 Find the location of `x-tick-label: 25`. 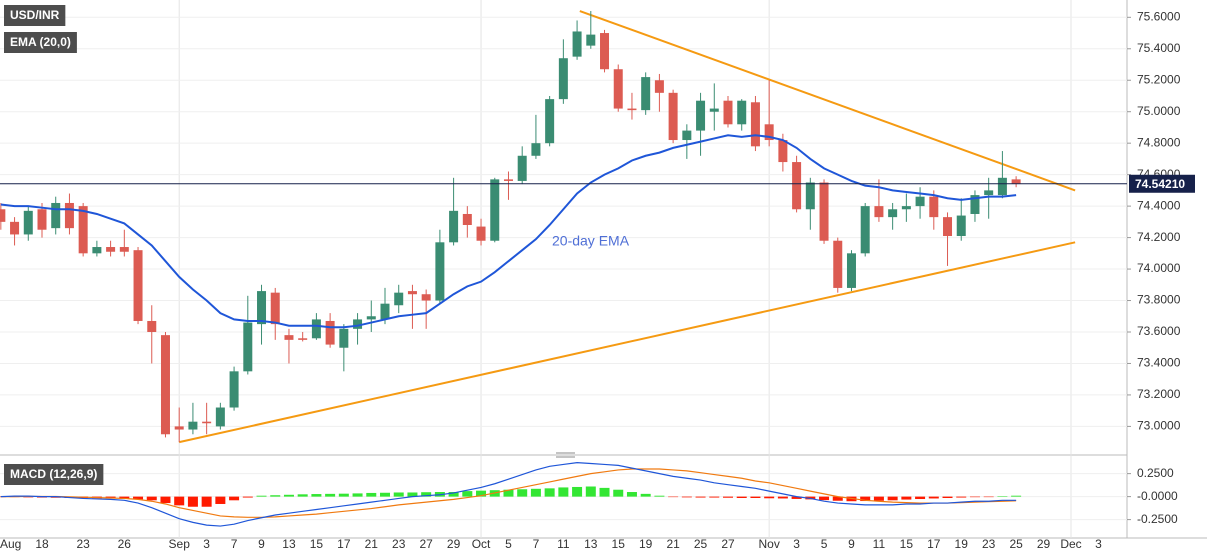

x-tick-label: 25 is located at coordinates (701, 544).